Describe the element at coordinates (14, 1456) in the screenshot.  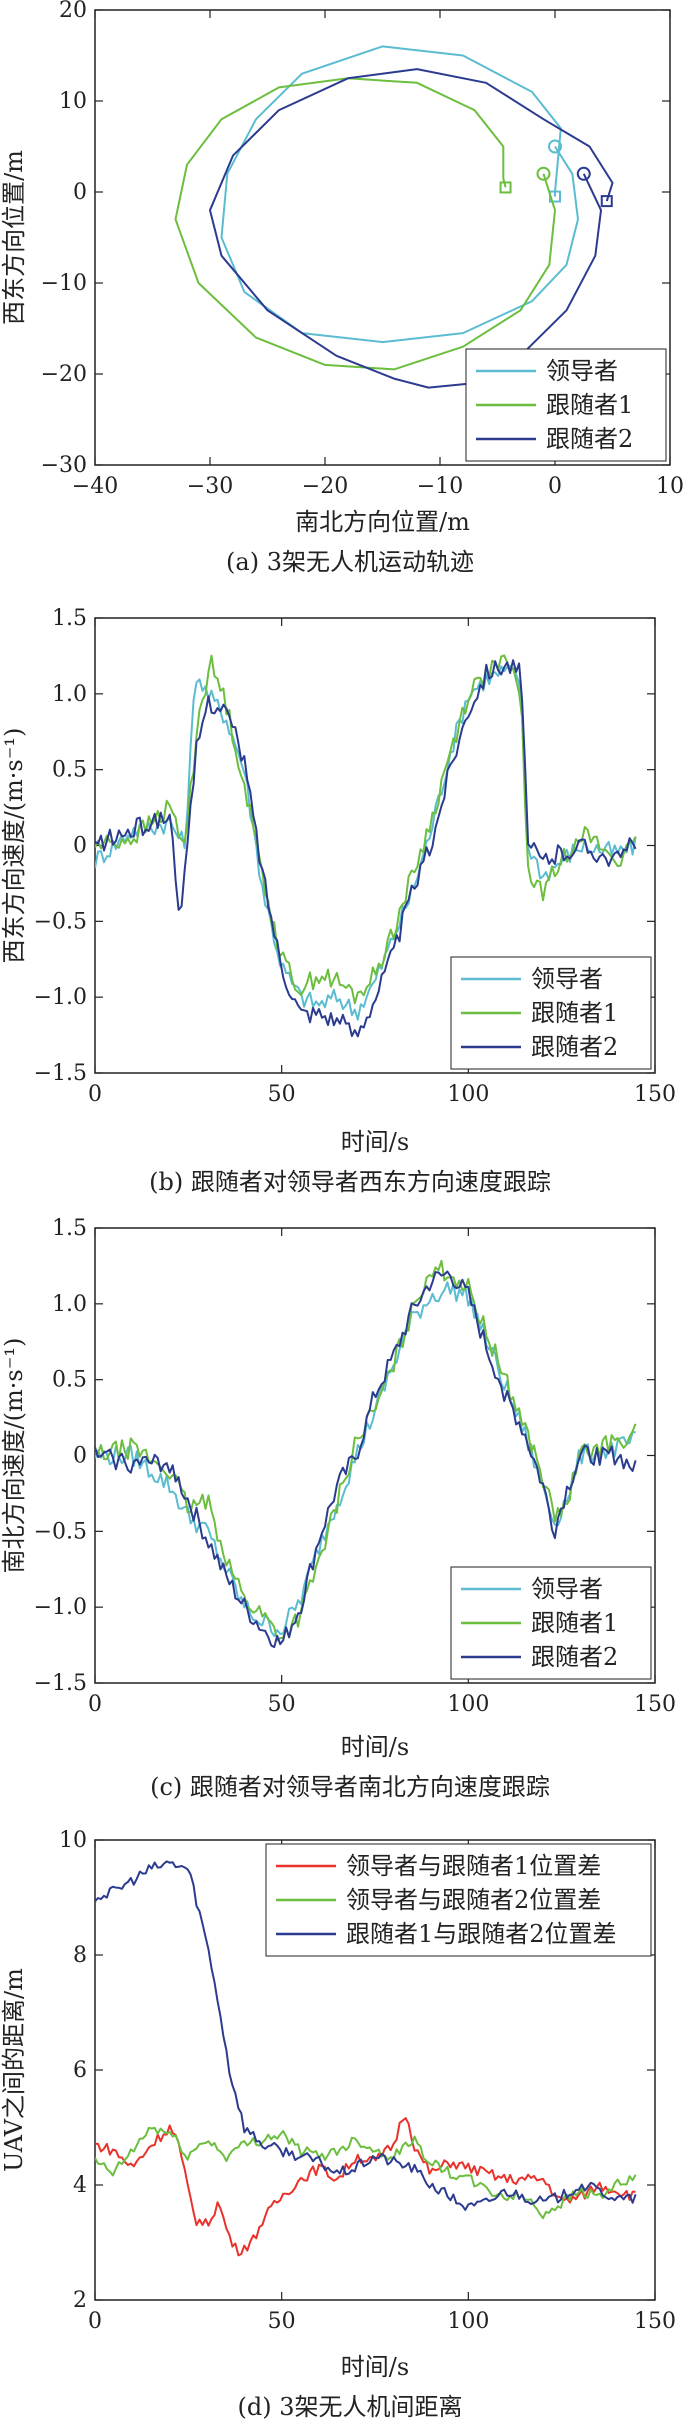
I see `y-axis-label: 南北方向速度/(m·s⁻¹)` at that location.